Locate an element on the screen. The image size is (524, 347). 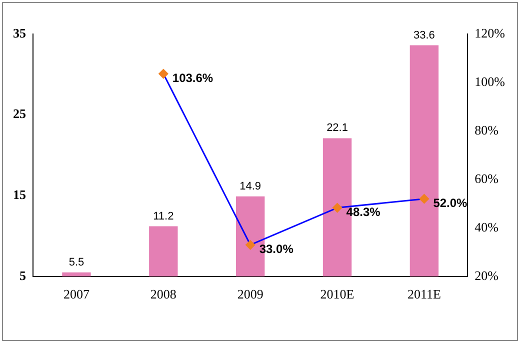
data-label: 22.1 is located at coordinates (337, 128).